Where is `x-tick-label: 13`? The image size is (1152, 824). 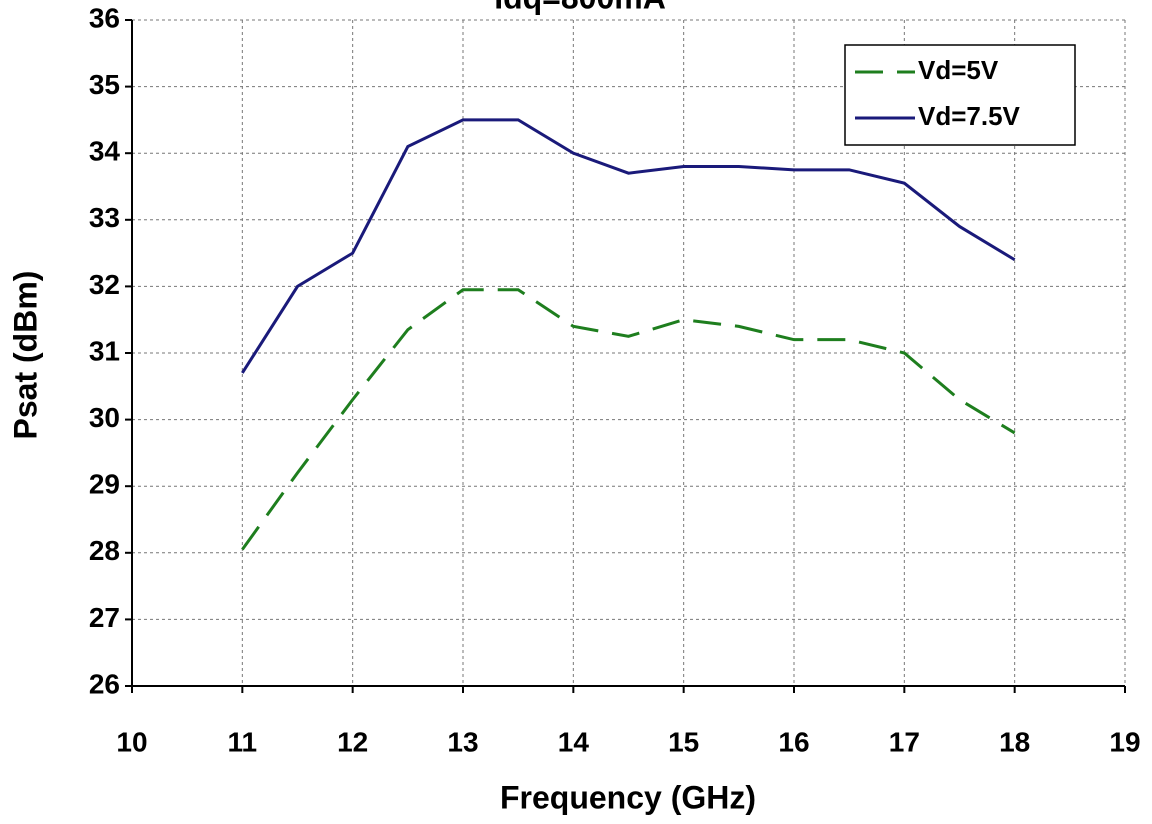
x-tick-label: 13 is located at coordinates (462, 741).